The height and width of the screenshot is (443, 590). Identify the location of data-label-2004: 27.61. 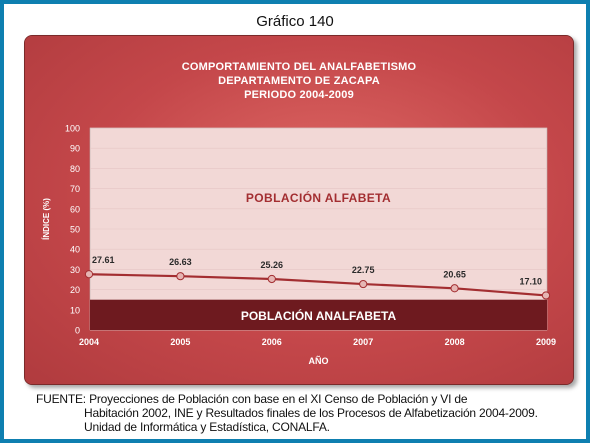
(103, 260).